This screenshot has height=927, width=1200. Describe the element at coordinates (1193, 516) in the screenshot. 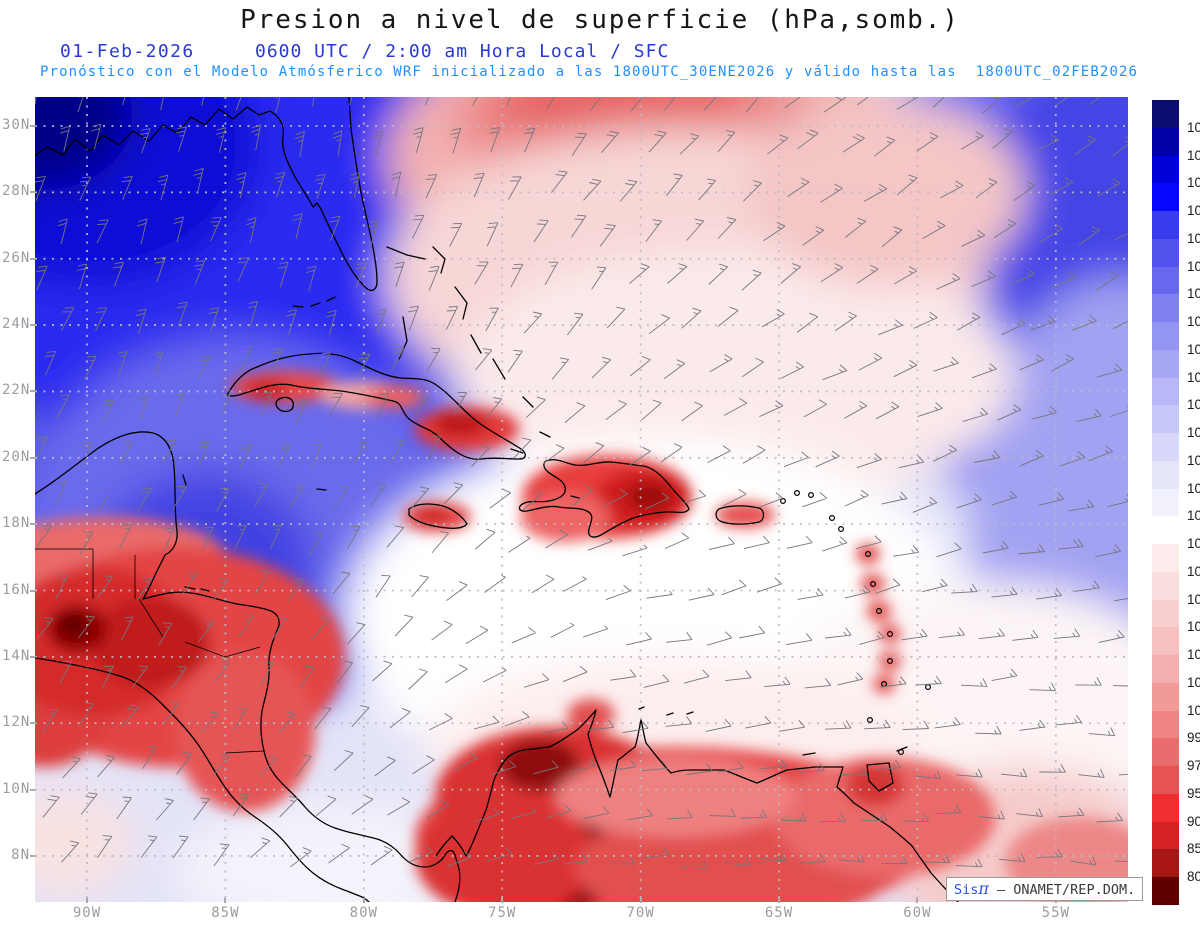

I see `colorbar-label: 1013` at that location.